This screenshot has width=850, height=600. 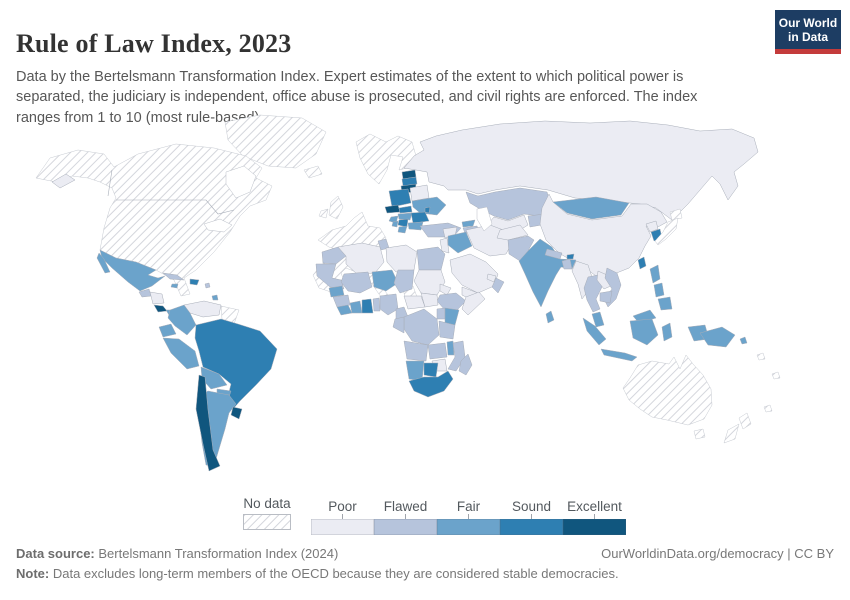 I want to click on country-japan-honshu, so click(x=666, y=231).